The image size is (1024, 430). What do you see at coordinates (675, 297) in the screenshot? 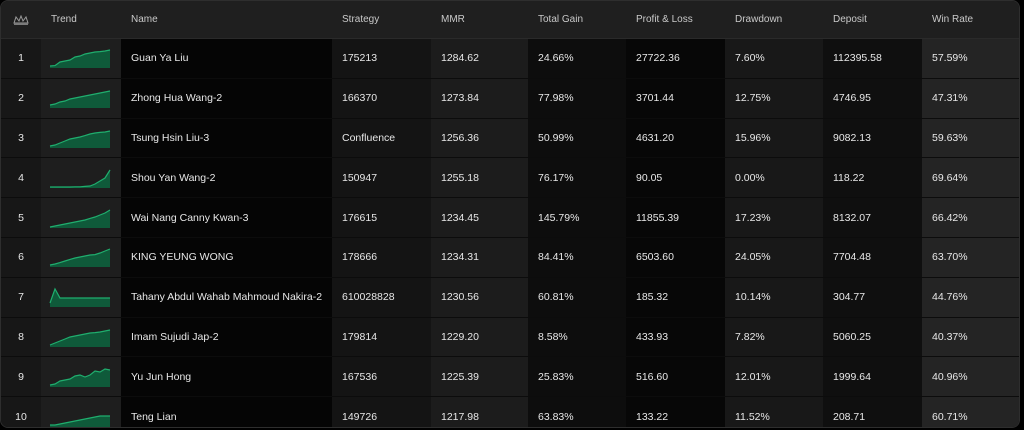
I see `profit-loss-cell: 185.32` at bounding box center [675, 297].